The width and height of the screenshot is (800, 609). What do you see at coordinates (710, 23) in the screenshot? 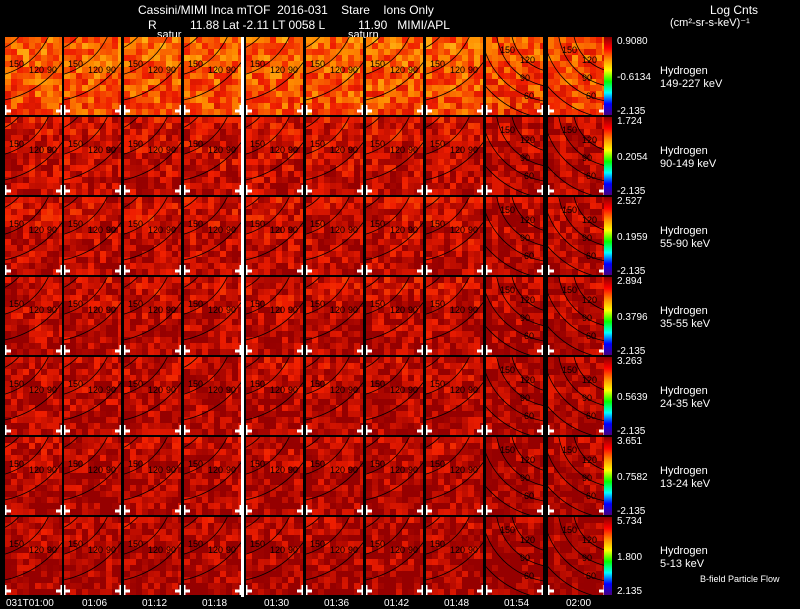
I see `units-label: (cm²-sr-s-keV)⁻¹` at bounding box center [710, 23].